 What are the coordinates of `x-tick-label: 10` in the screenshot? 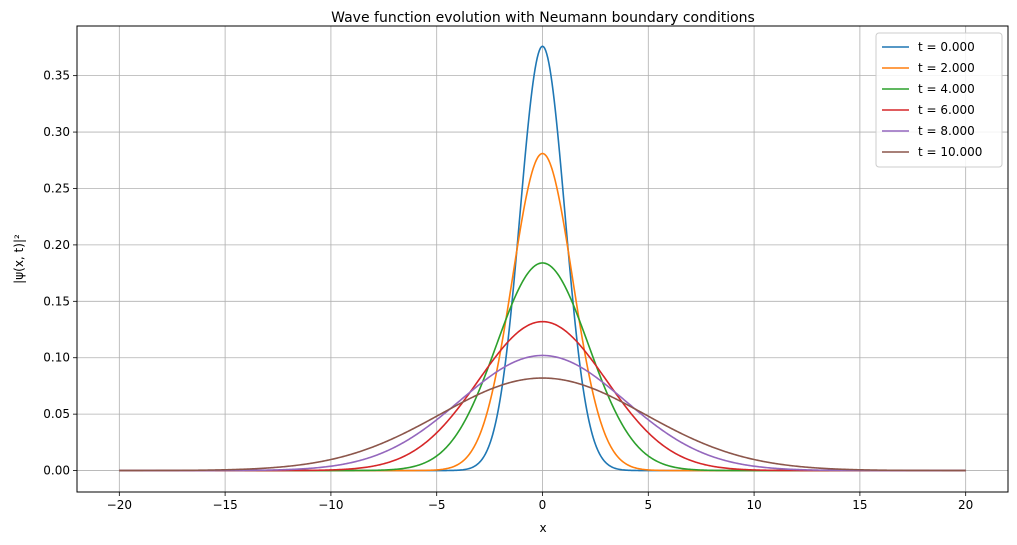 It's located at (753, 505).